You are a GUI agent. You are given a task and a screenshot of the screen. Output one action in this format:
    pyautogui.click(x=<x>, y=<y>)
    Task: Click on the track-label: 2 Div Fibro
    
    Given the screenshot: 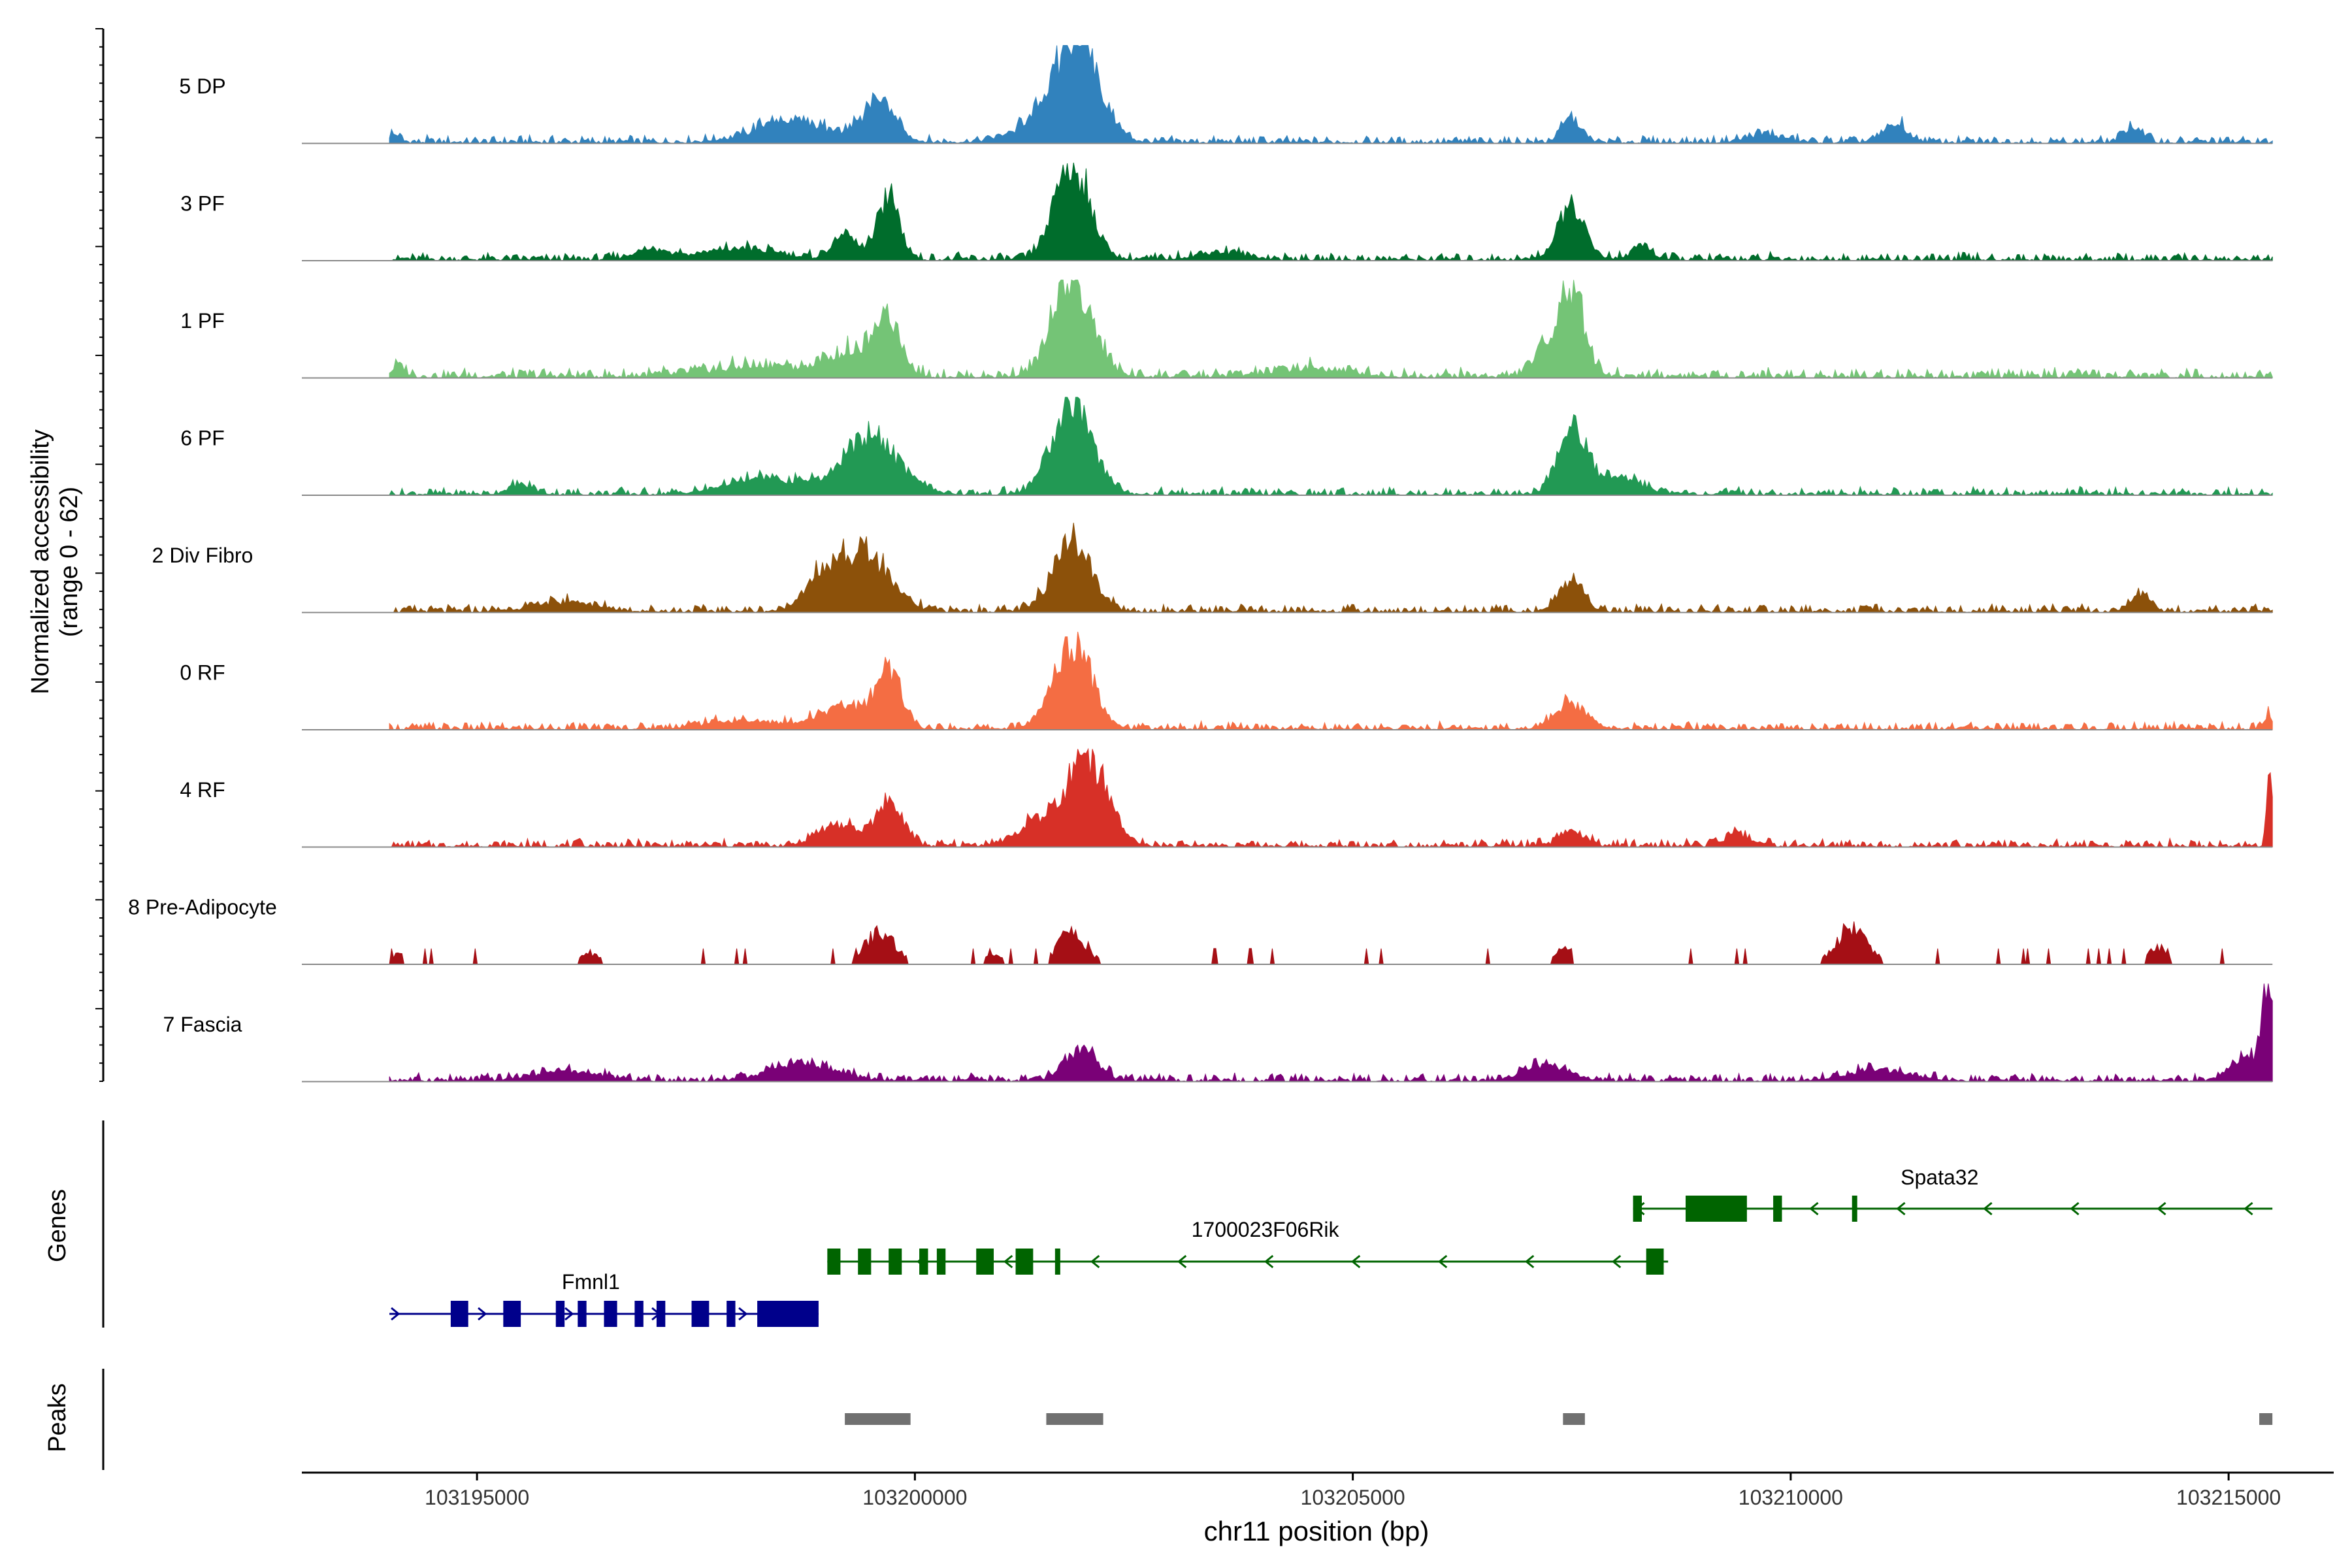 What is the action you would take?
    pyautogui.click(x=202, y=555)
    